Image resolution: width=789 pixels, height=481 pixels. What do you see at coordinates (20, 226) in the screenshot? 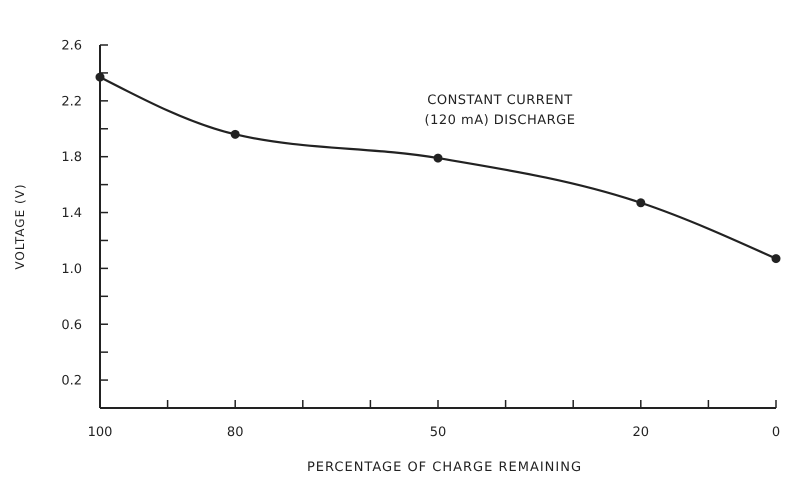
I see `y-axis-title: VOLTAGE (V)` at bounding box center [20, 226].